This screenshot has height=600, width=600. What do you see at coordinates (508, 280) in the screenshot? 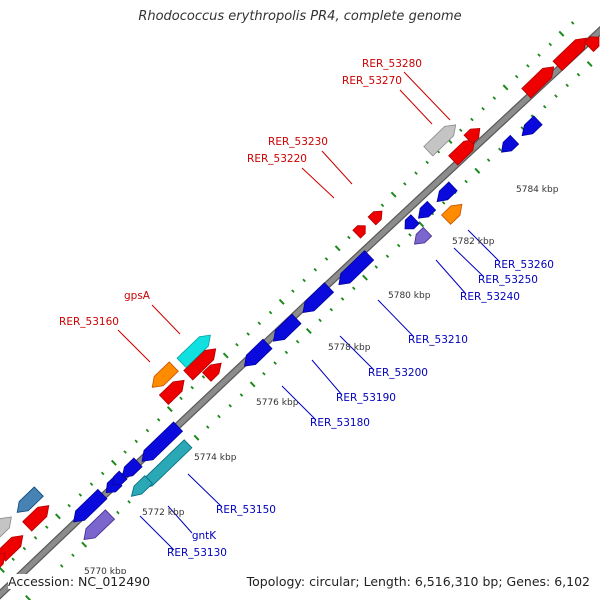
I see `gene-label-reverse: RER_53250` at bounding box center [508, 280].